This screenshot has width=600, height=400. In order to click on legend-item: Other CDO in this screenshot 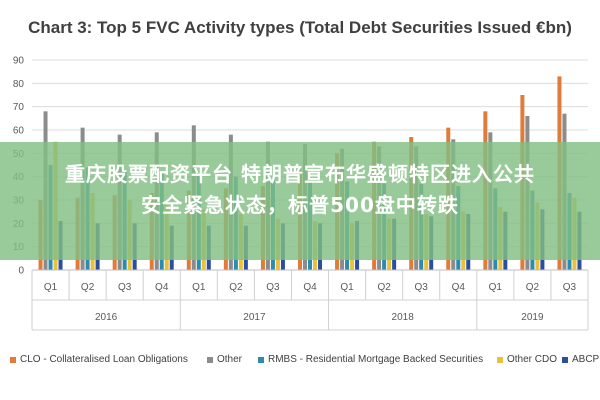, I will do `click(527, 359)`.